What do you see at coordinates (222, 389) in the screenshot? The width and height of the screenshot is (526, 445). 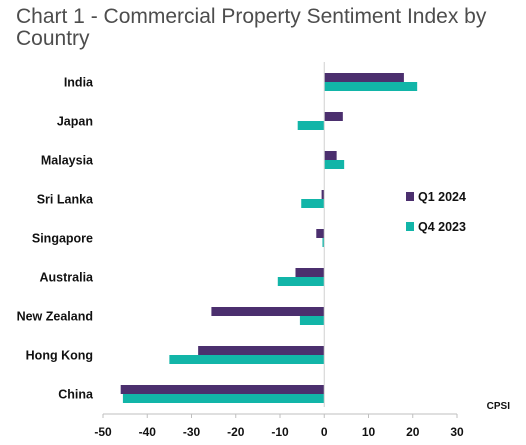 I see `bar-q1-2024-china` at bounding box center [222, 389].